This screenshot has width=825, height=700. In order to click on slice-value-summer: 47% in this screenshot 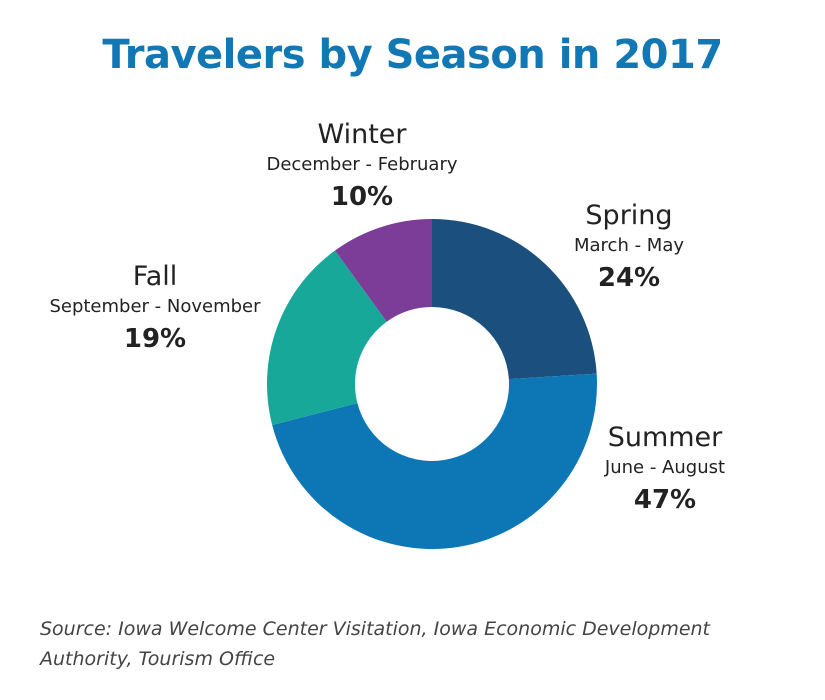, I will do `click(665, 500)`.